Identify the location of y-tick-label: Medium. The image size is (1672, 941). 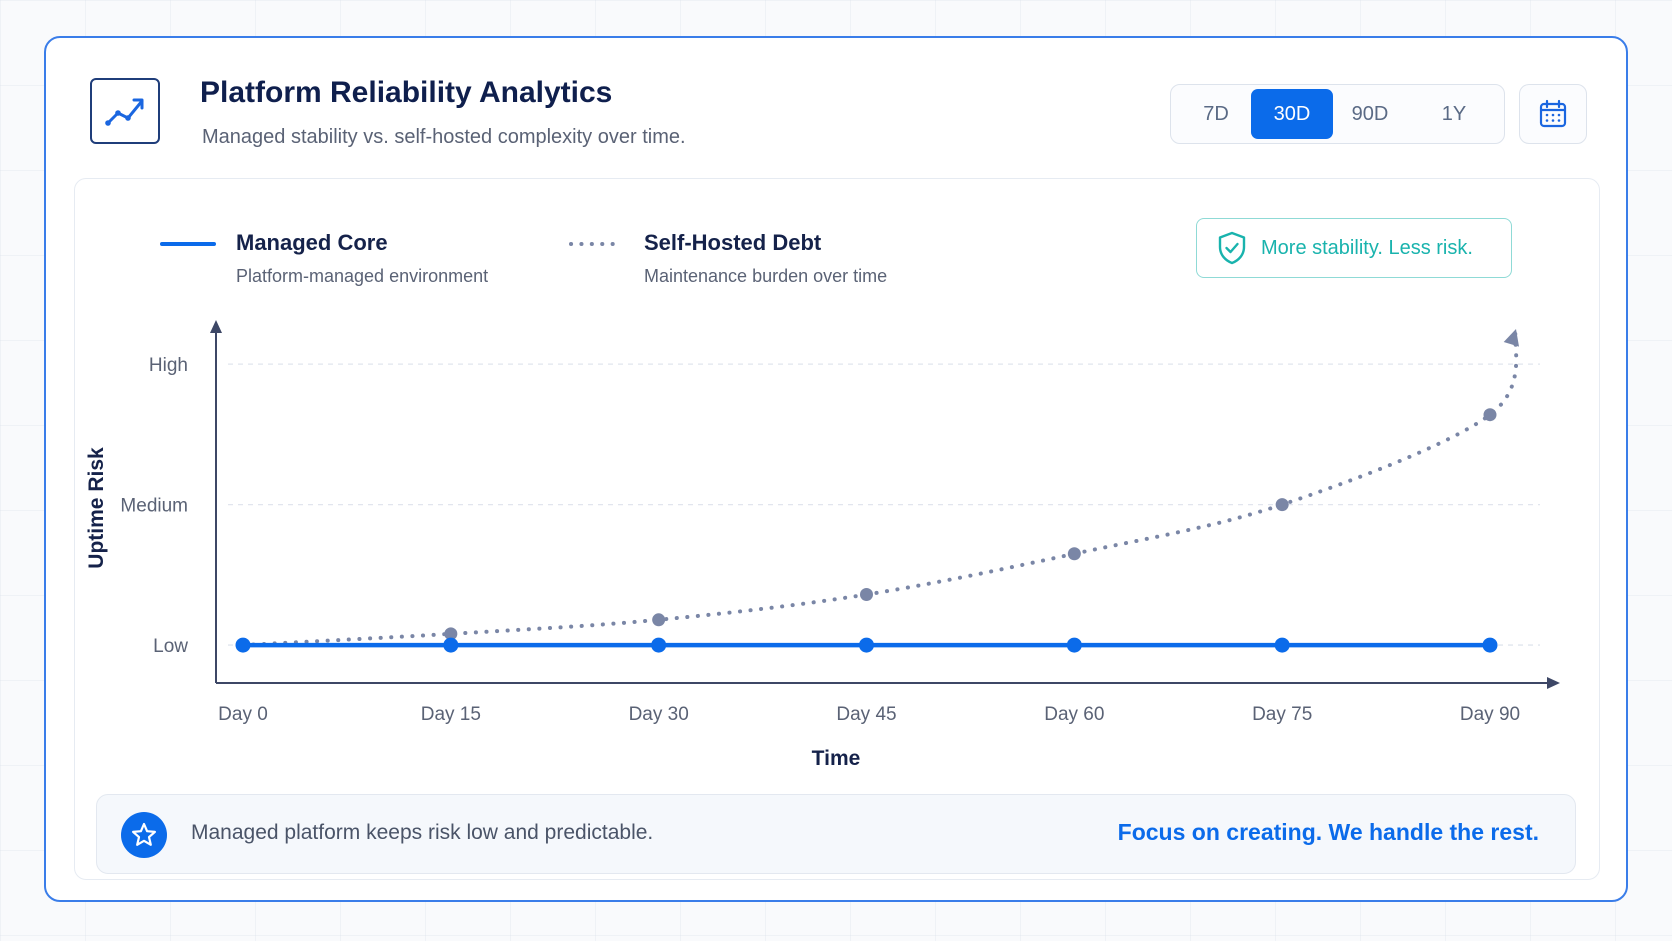
(154, 506).